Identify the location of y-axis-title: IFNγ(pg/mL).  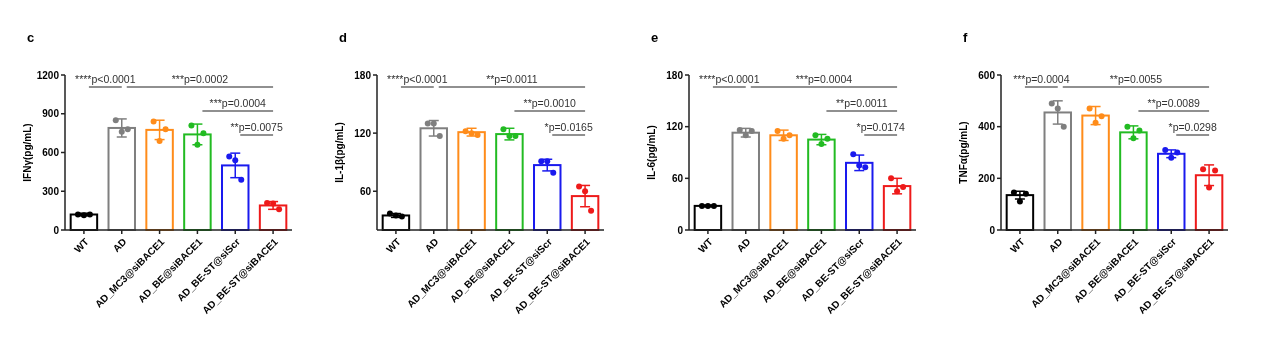
(27, 152).